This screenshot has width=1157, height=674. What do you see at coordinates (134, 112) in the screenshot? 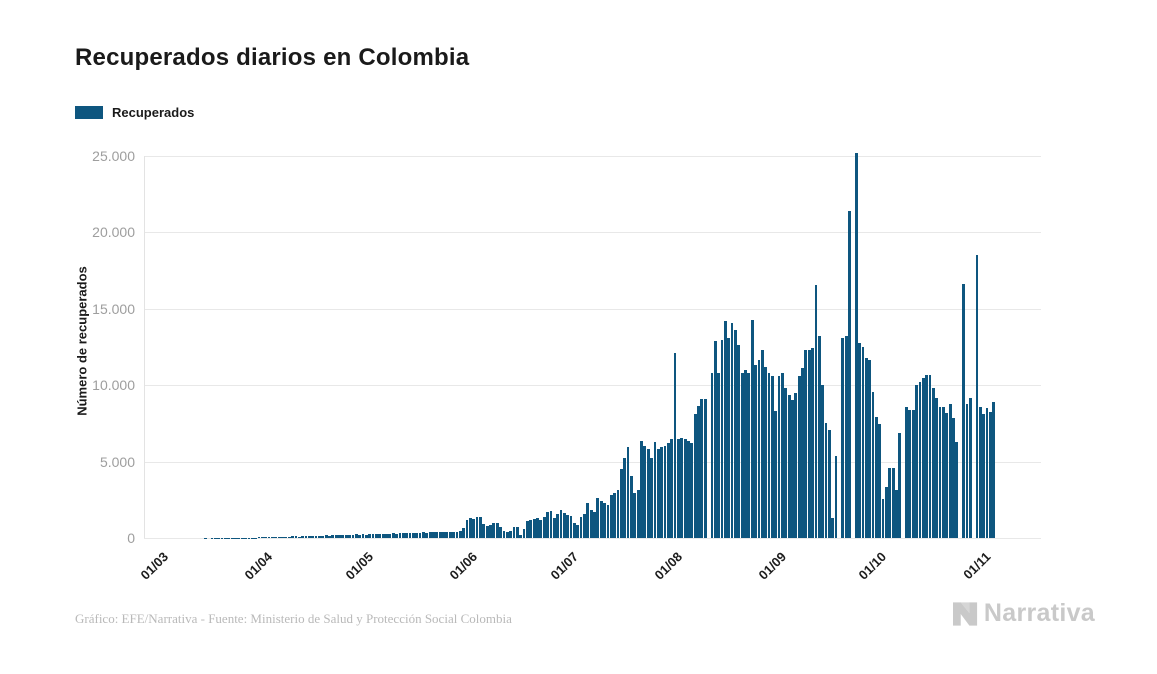
I see `legend-item-recuperados: Recuperados` at bounding box center [134, 112].